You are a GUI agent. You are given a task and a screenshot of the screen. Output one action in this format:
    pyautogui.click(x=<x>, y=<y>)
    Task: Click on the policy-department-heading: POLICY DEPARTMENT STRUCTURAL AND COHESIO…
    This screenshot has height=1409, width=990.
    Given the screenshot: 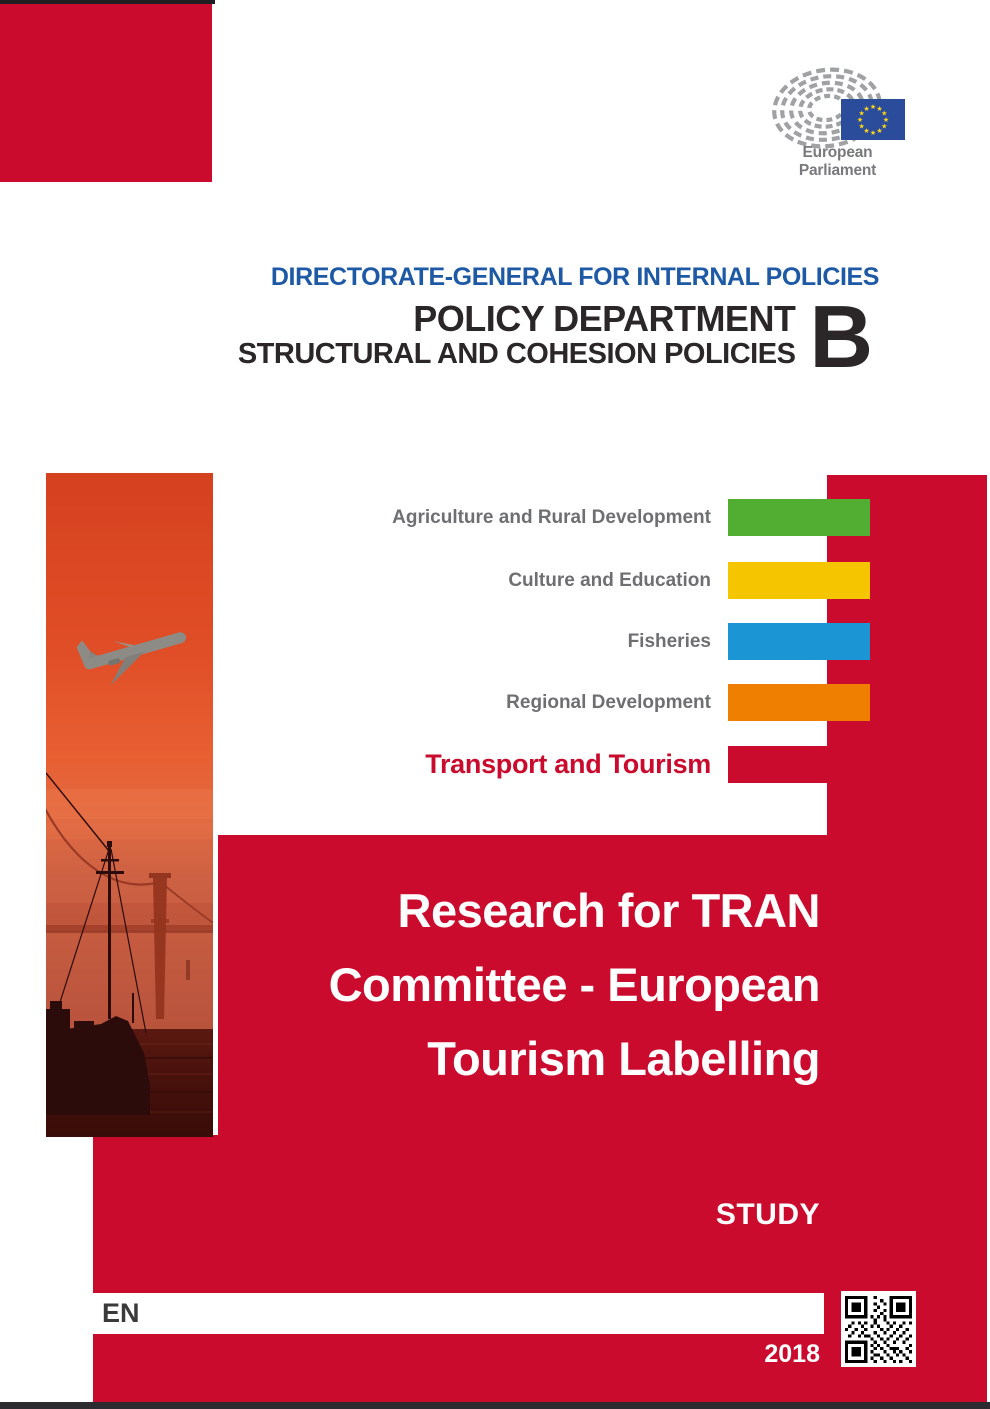 What is the action you would take?
    pyautogui.click(x=555, y=336)
    